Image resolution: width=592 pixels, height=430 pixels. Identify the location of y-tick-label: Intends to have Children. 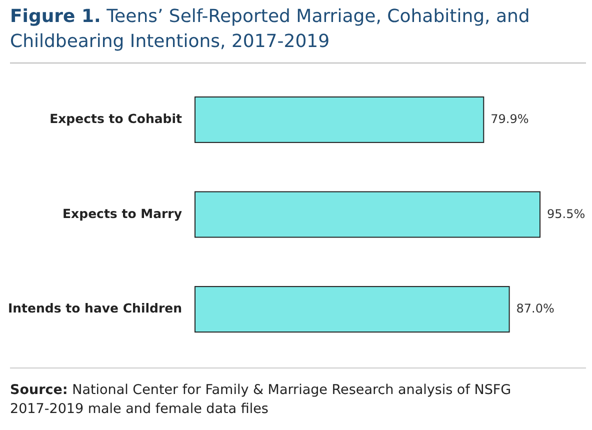
(95, 308).